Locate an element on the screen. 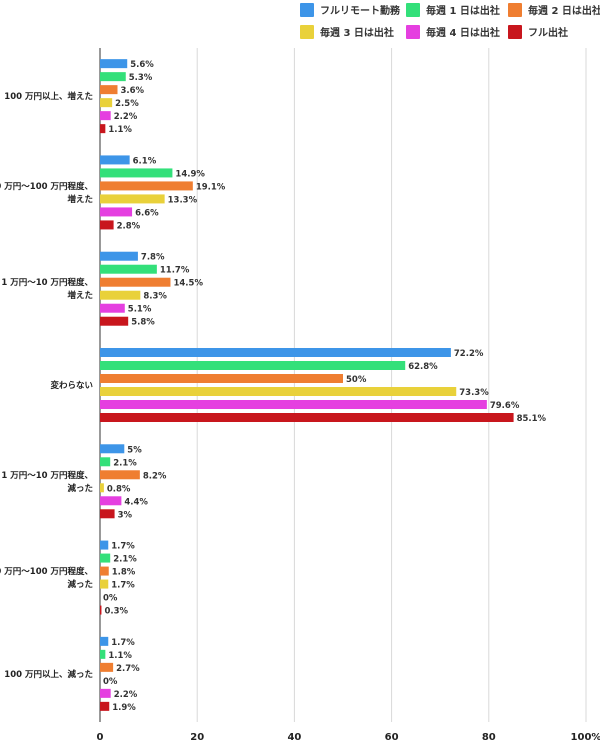 This screenshot has width=600, height=750. legend-item-weekly-3: 毎週 3 日は出社 is located at coordinates (347, 31).